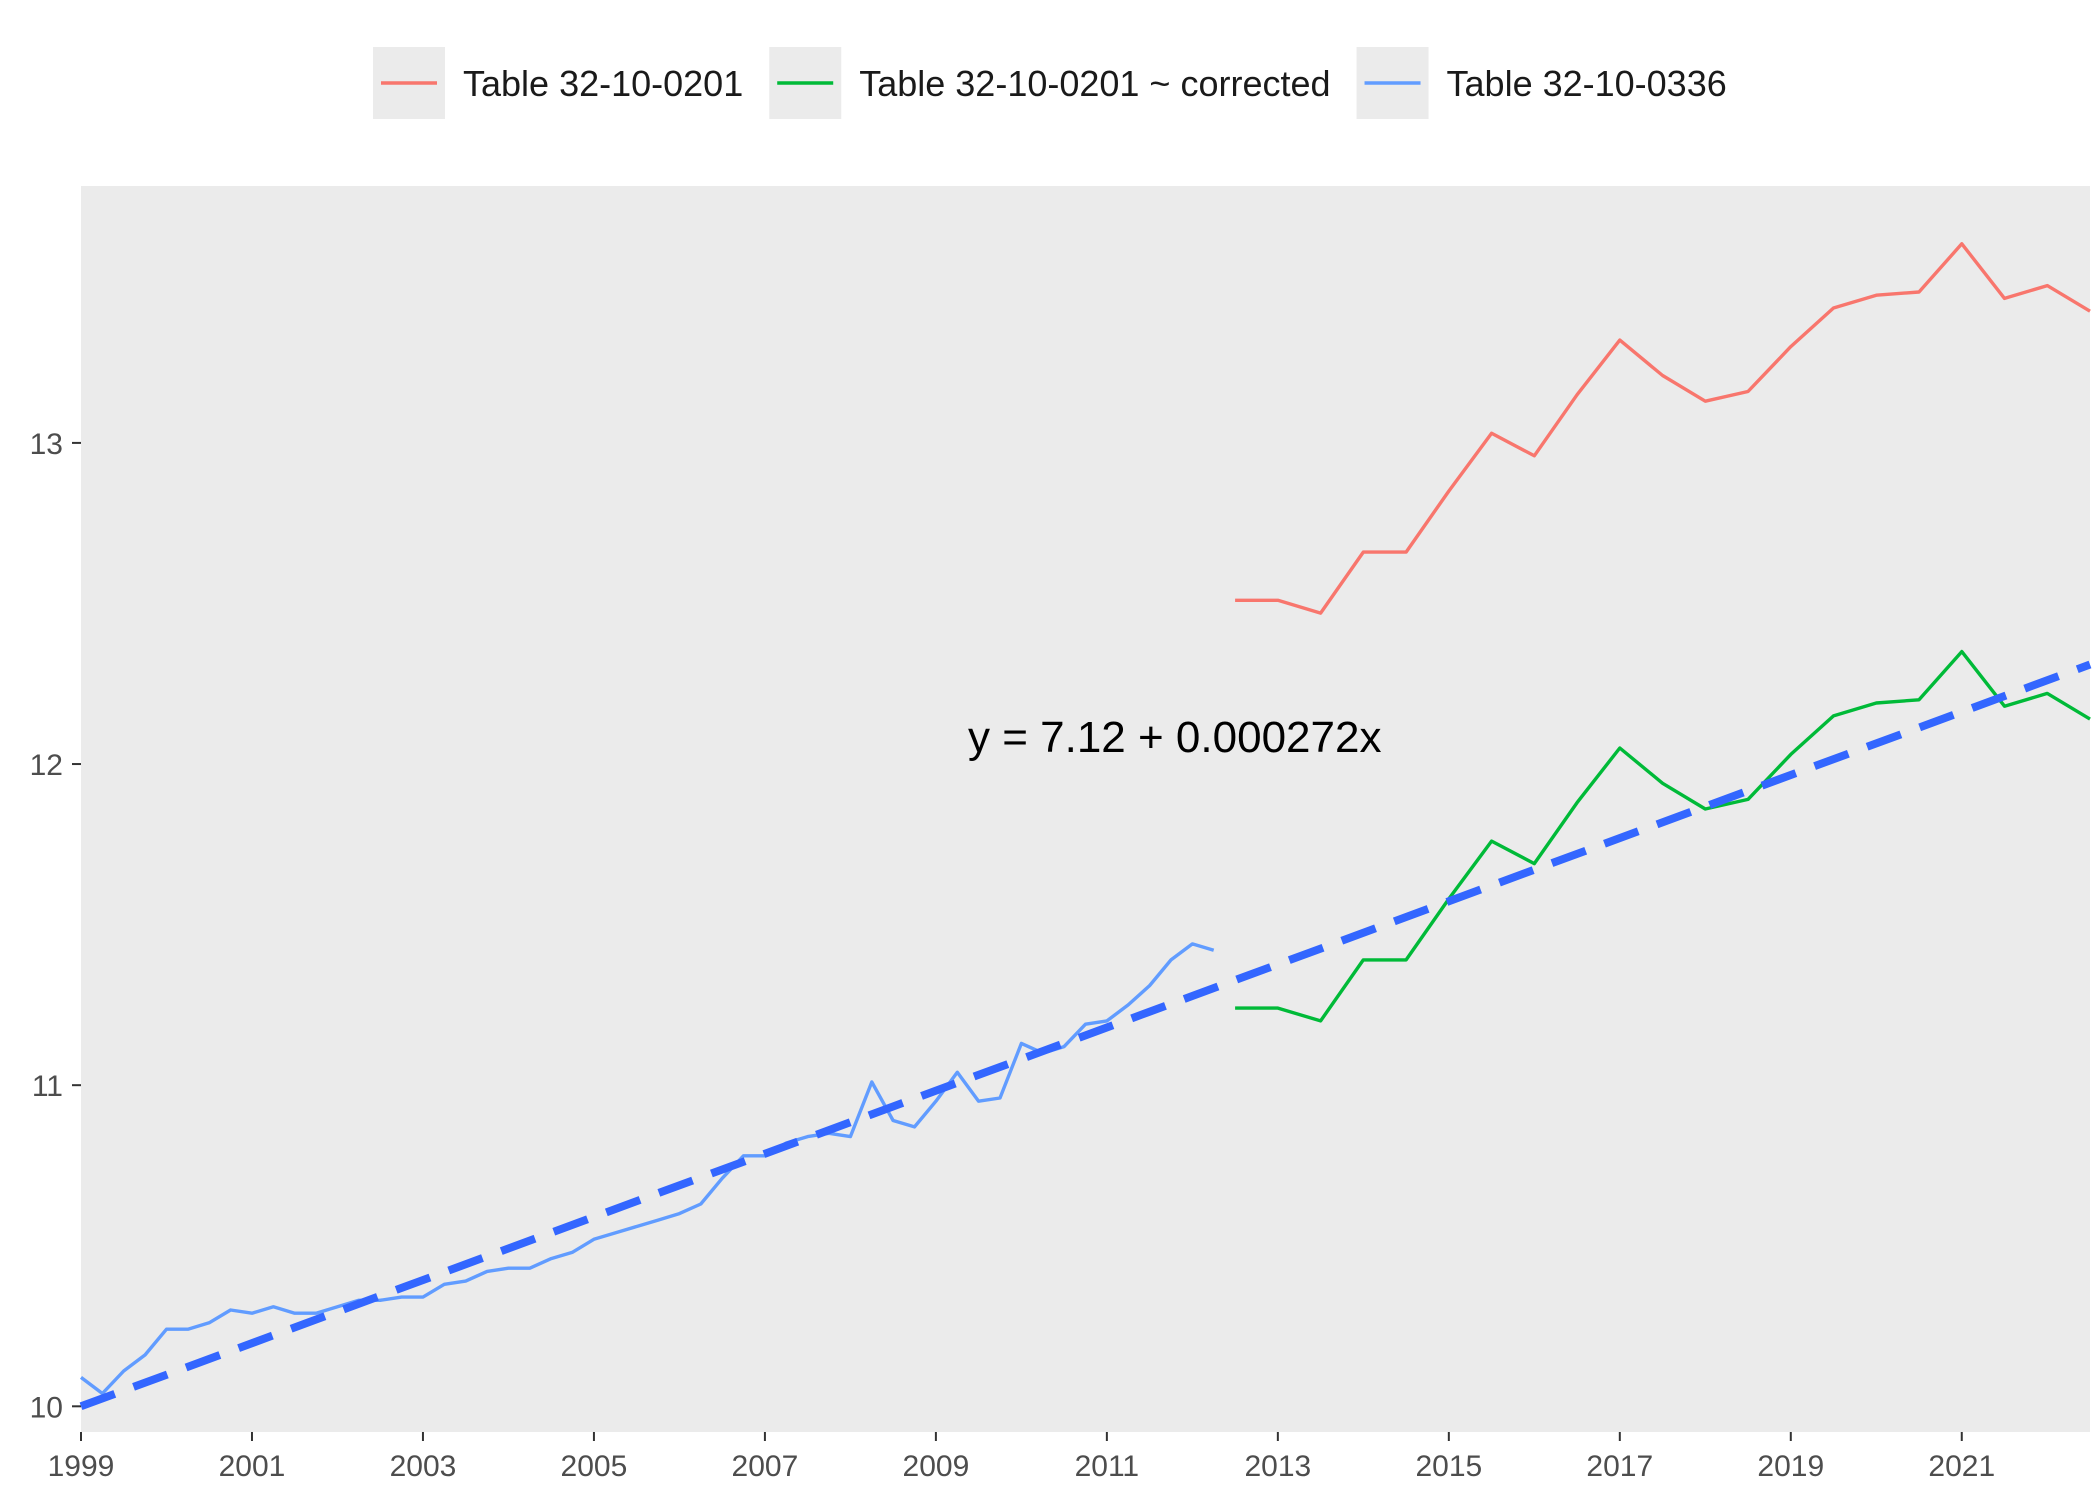 The height and width of the screenshot is (1499, 2100). What do you see at coordinates (1174, 737) in the screenshot?
I see `regression-equation: y = 7.12 + 0.000272x` at bounding box center [1174, 737].